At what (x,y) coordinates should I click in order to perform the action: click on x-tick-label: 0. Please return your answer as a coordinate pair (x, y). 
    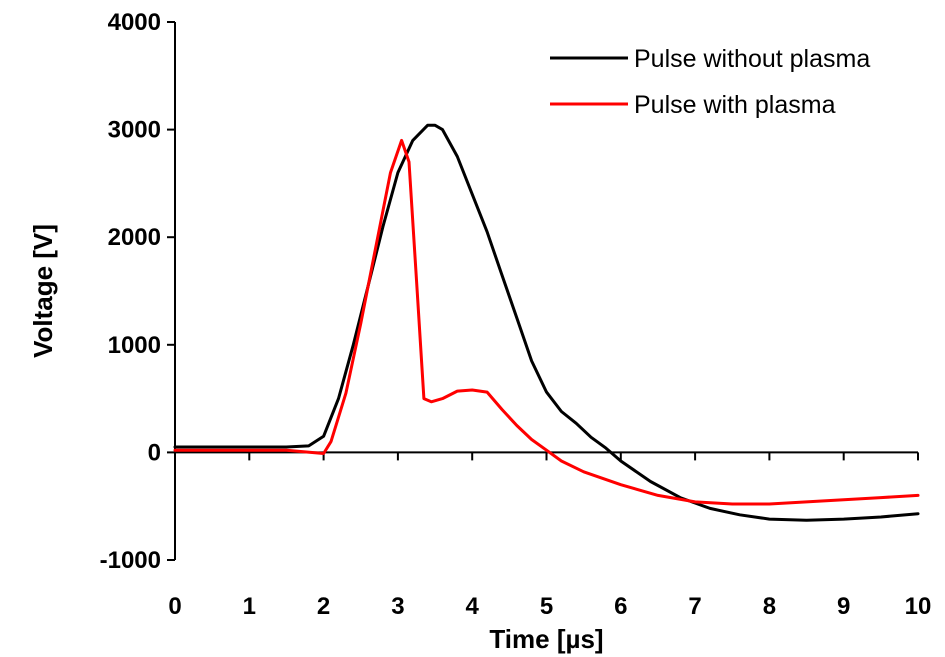
    Looking at the image, I should click on (174, 606).